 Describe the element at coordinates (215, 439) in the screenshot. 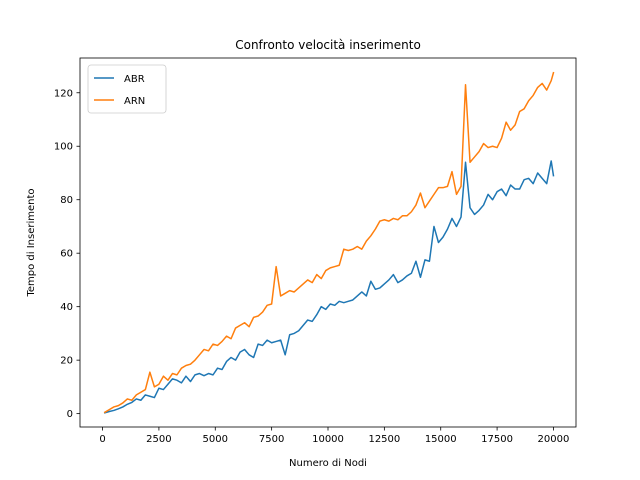

I see `x-tick-label: 5000` at that location.